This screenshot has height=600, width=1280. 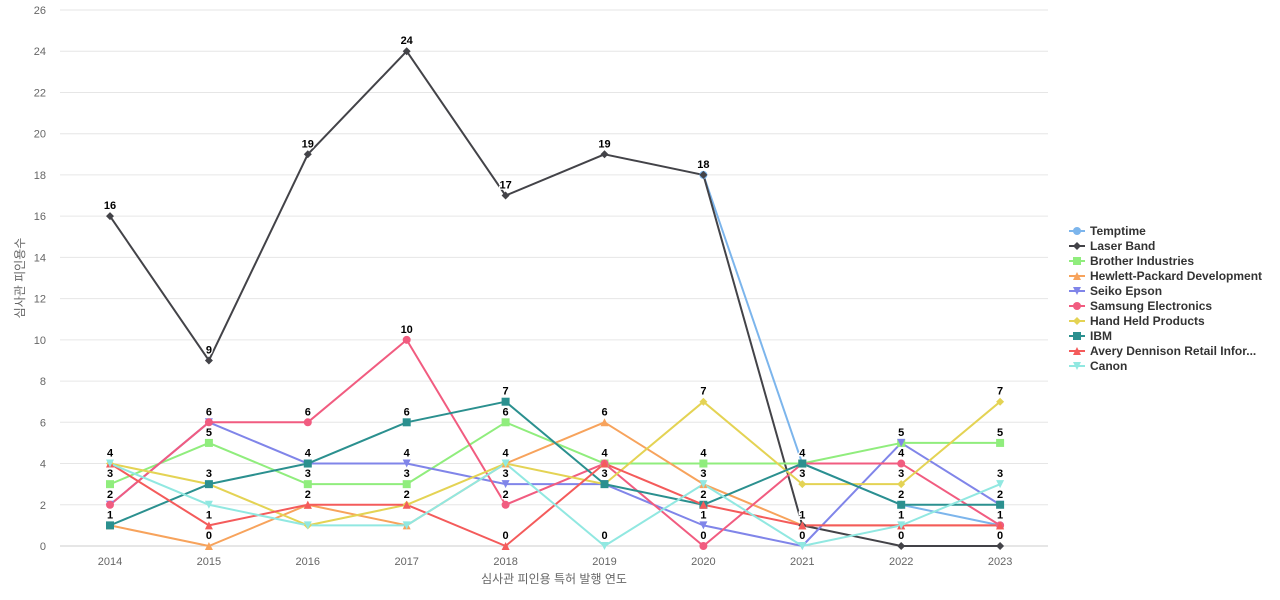 What do you see at coordinates (43, 506) in the screenshot?
I see `y-tick-label: 2` at bounding box center [43, 506].